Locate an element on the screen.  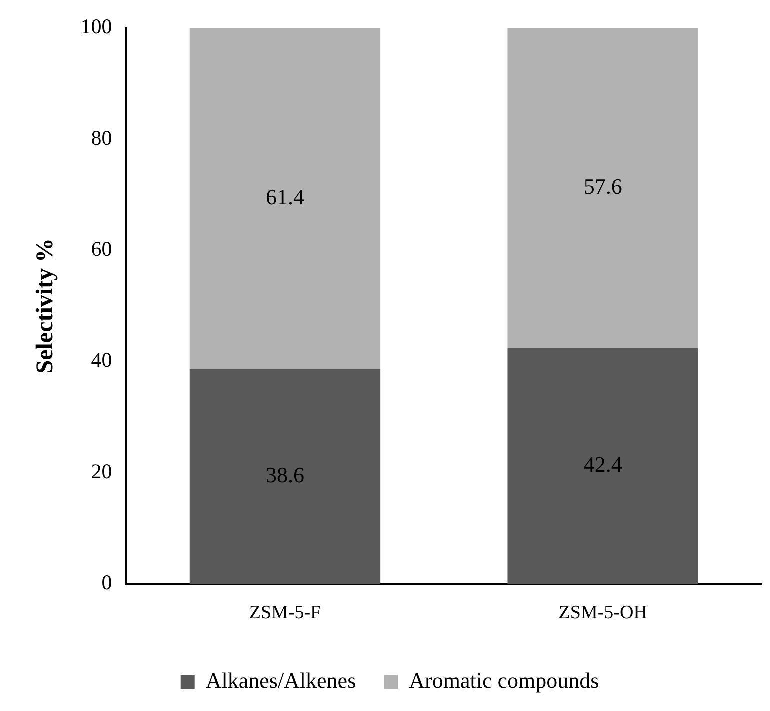
y-tick-label: 60 is located at coordinates (101, 248).